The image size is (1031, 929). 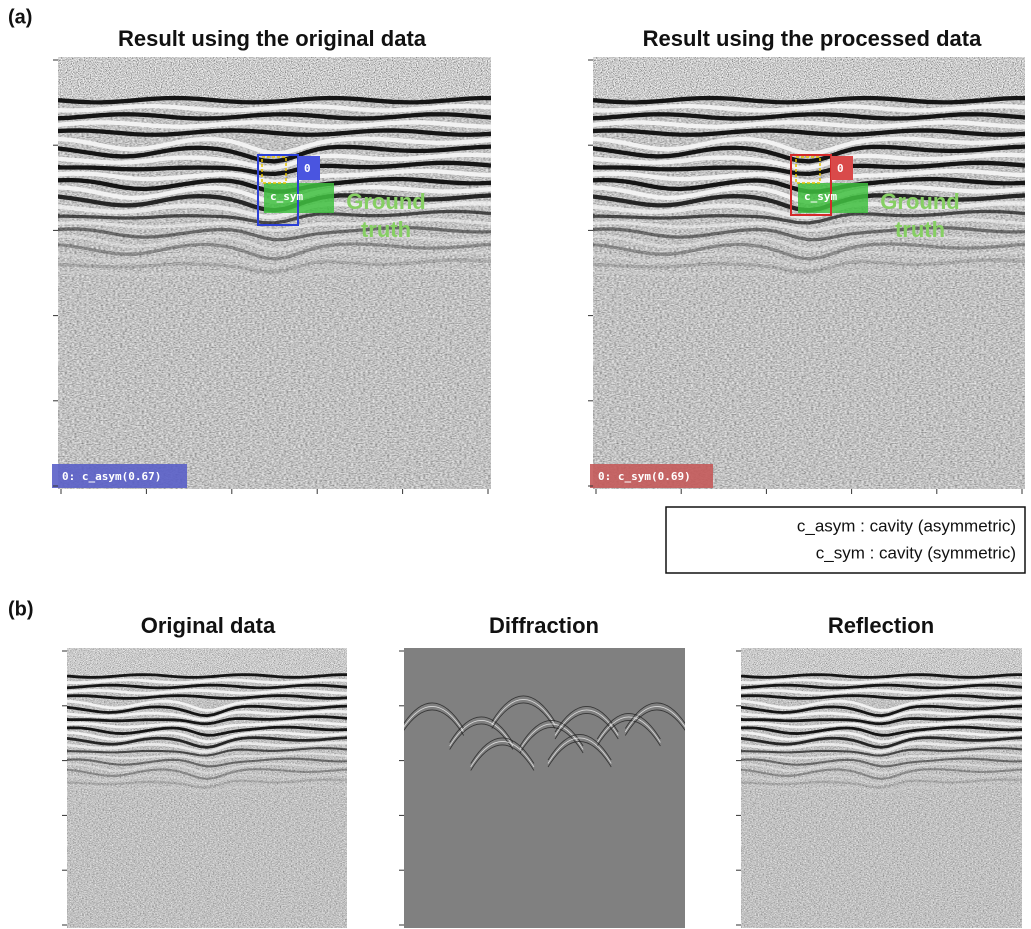 I want to click on legend-entry: c_asym : cavity (asymmetric), so click(x=906, y=525).